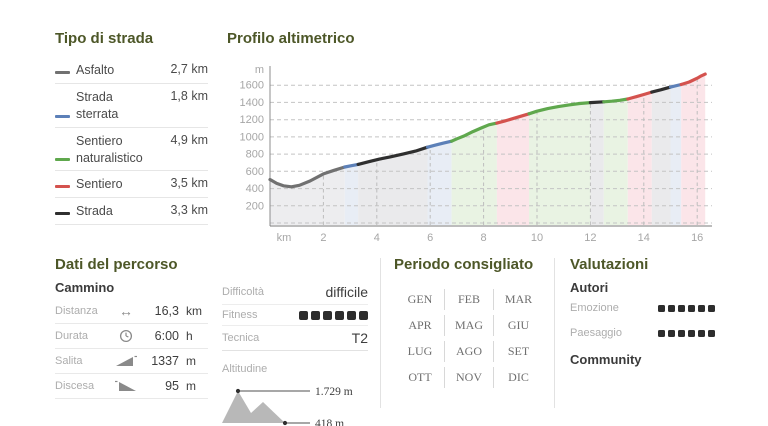  What do you see at coordinates (240, 315) in the screenshot?
I see `fitness-label: Fitness` at bounding box center [240, 315].